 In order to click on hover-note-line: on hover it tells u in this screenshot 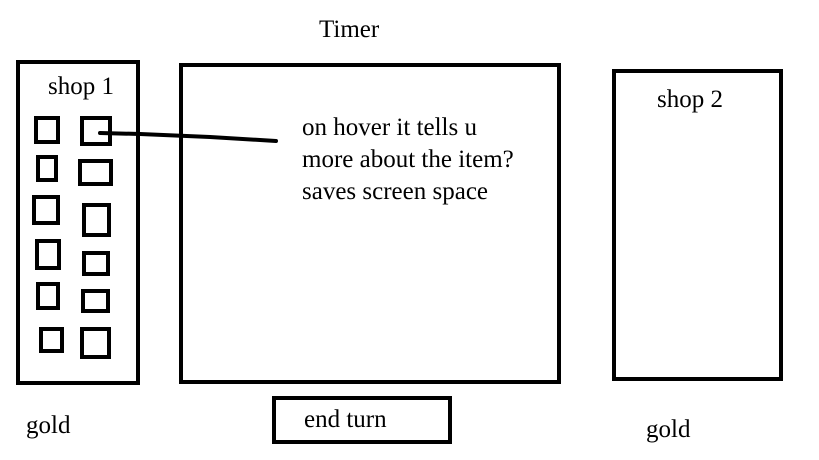, I will do `click(389, 127)`.